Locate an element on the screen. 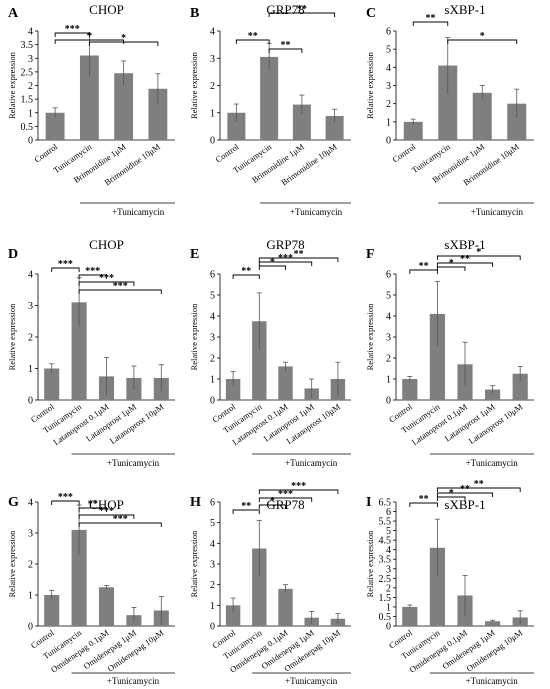 Image resolution: width=550 pixels, height=689 pixels. bar-latanoprost-0-1-m is located at coordinates (285, 383).